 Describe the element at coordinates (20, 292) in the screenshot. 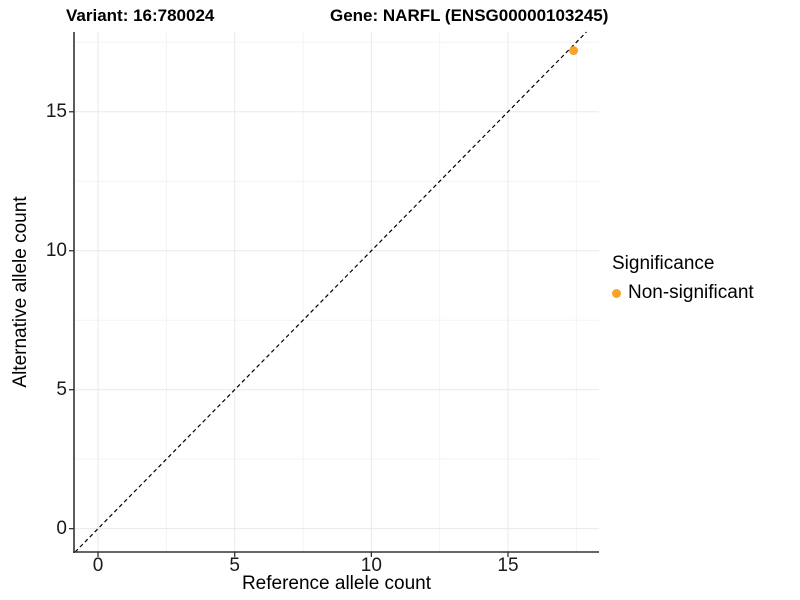

I see `y-axis-label: Alternative allele count` at that location.